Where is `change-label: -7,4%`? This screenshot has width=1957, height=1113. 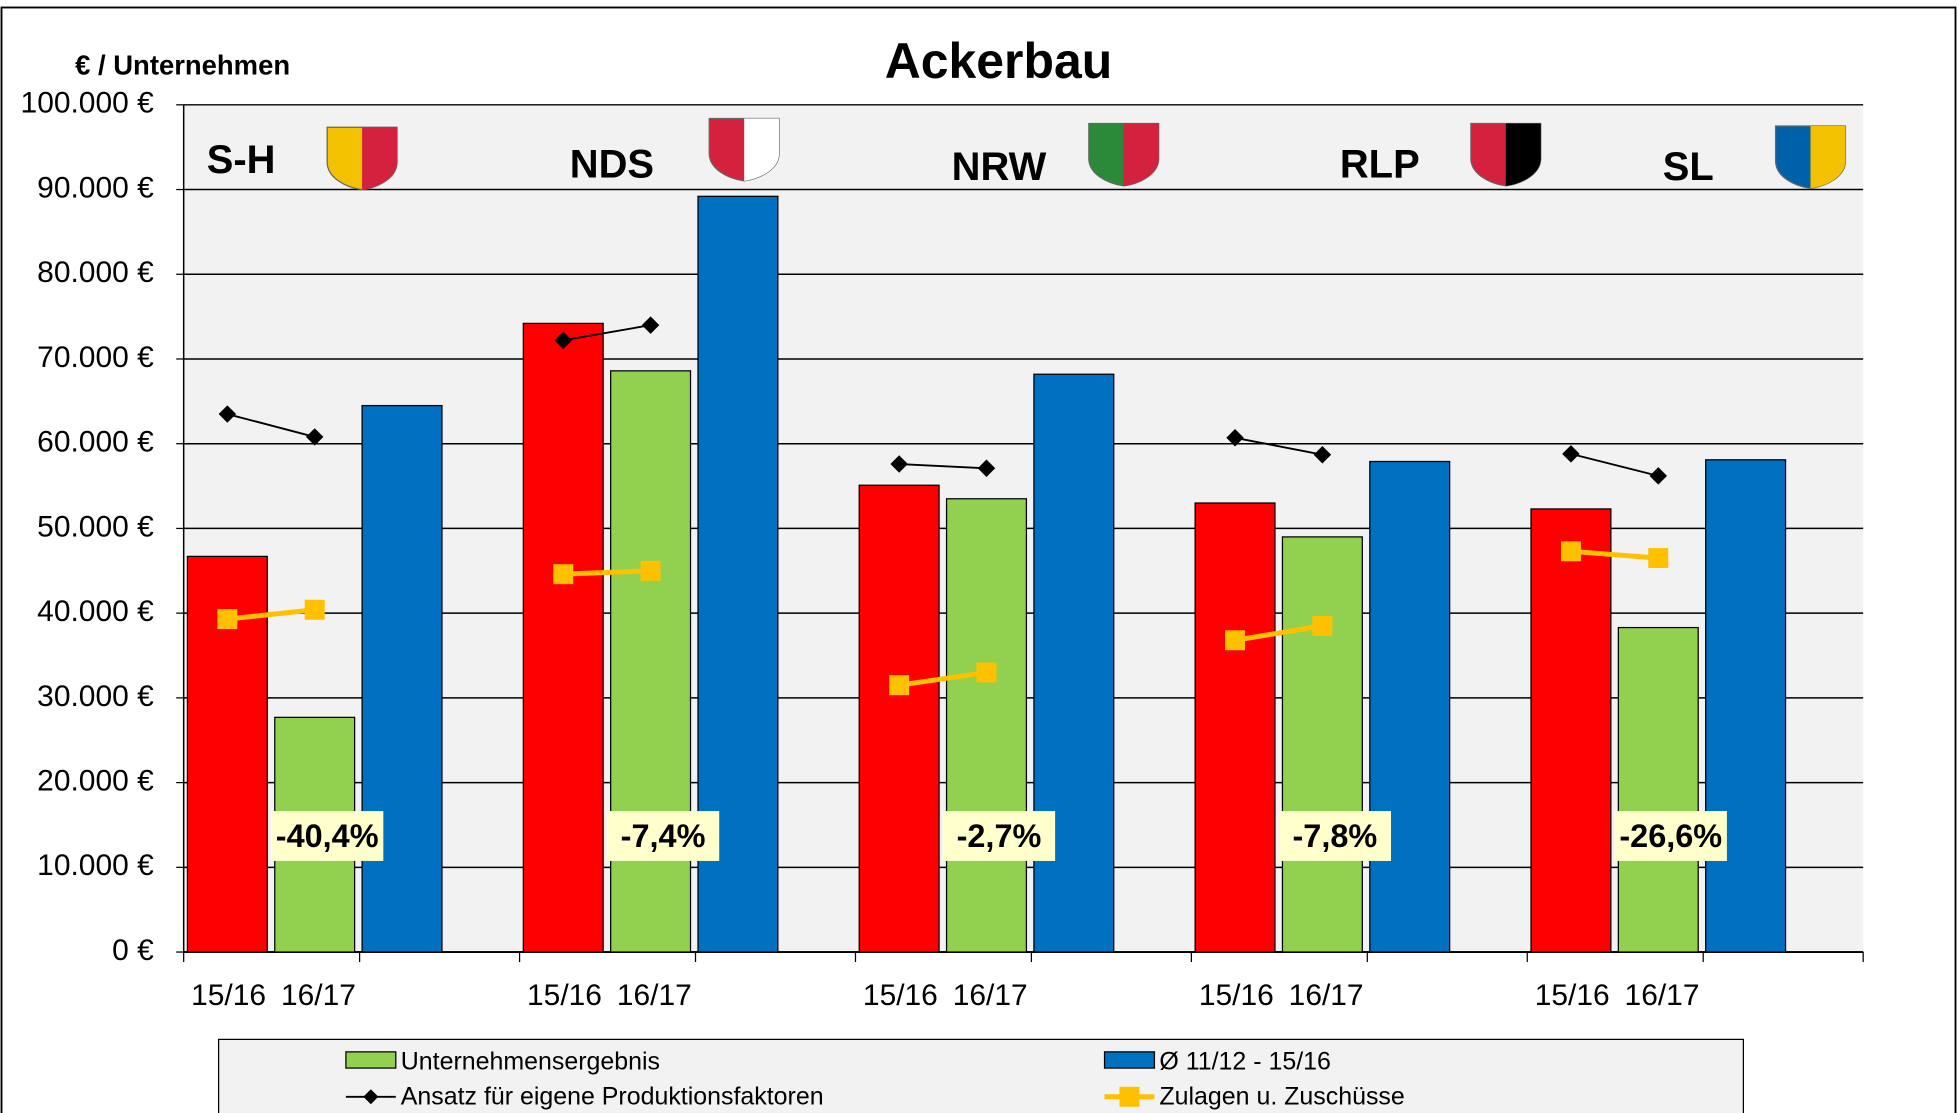
change-label: -7,4% is located at coordinates (663, 836).